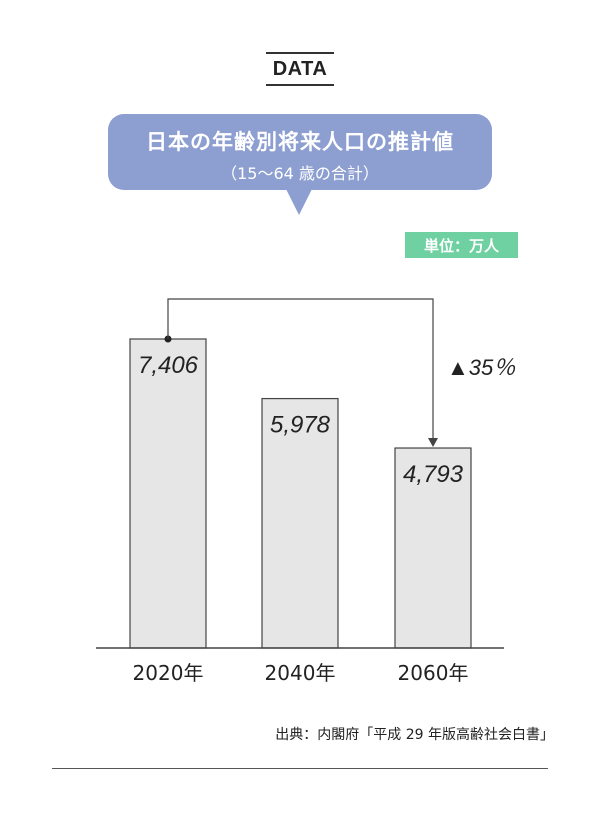 The width and height of the screenshot is (600, 823). I want to click on value-label-2060年: 4,793, so click(433, 474).